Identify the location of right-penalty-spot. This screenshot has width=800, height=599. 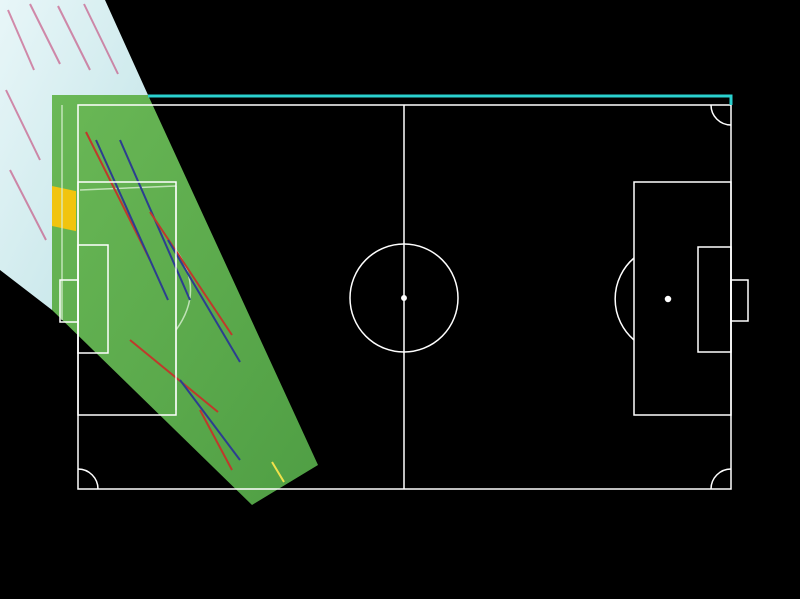
(668, 299).